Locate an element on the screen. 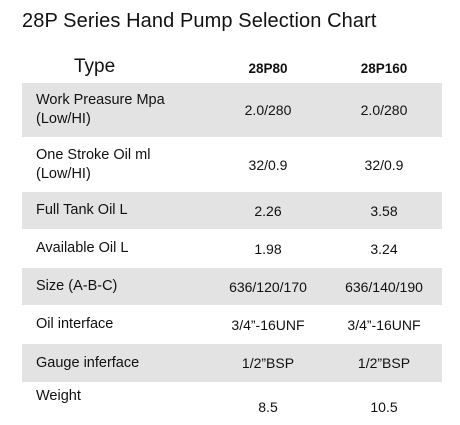  cell-28p80: 32/0.9 is located at coordinates (268, 164).